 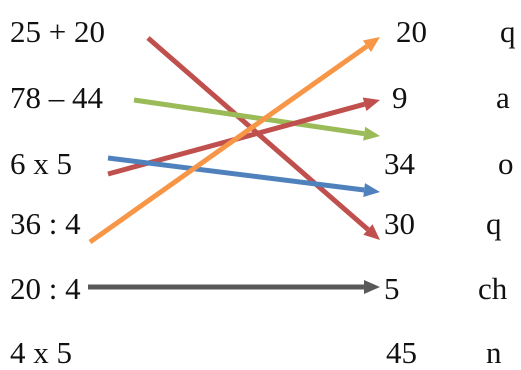 What do you see at coordinates (399, 163) in the screenshot?
I see `result-3: 34` at bounding box center [399, 163].